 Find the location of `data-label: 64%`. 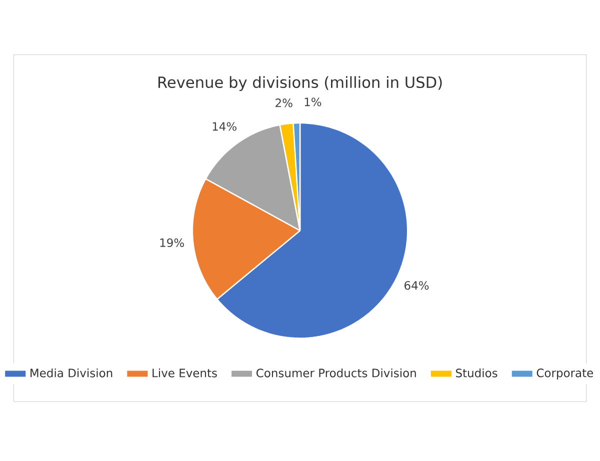

data-label: 64% is located at coordinates (416, 285).